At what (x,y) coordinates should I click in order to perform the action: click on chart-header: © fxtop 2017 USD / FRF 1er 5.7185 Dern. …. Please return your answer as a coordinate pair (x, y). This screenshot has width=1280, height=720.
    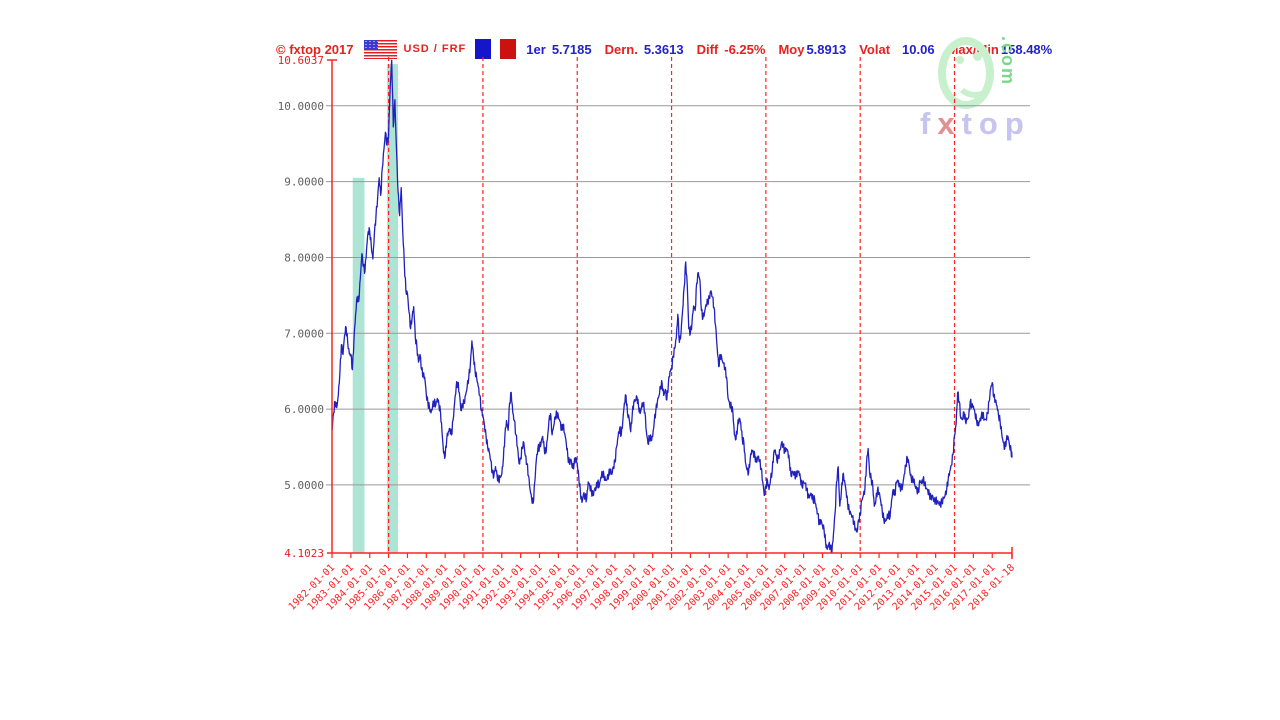
    Looking at the image, I should click on (670, 49).